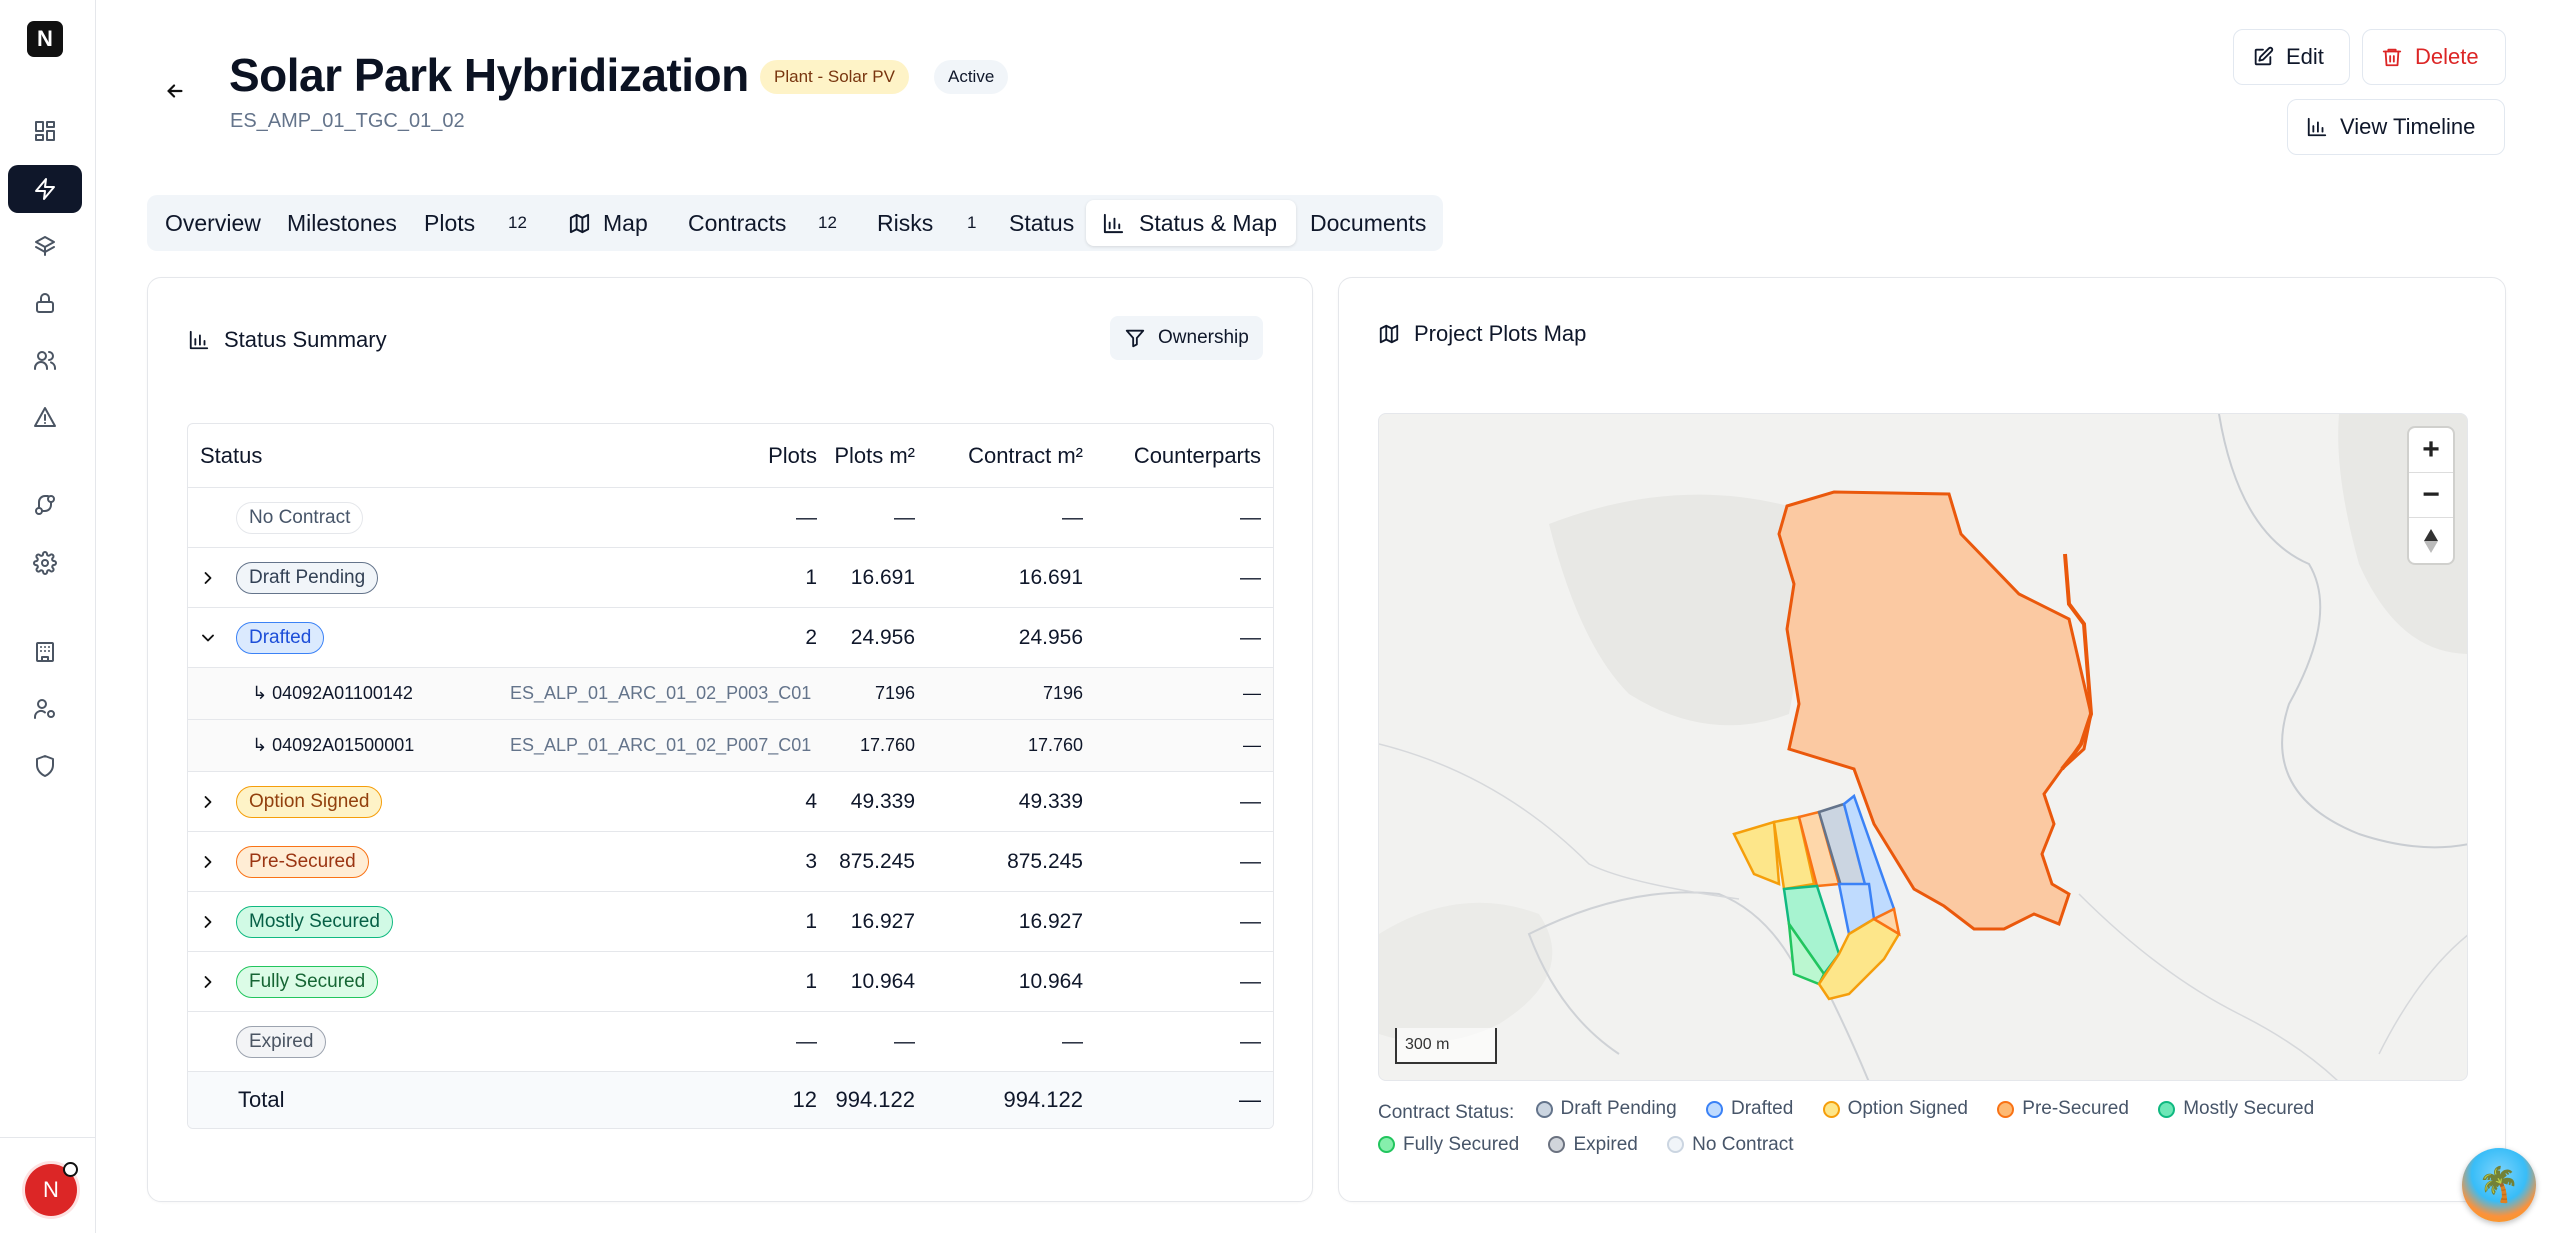 The width and height of the screenshot is (2551, 1233). Describe the element at coordinates (625, 222) in the screenshot. I see `tab-label: Map` at that location.